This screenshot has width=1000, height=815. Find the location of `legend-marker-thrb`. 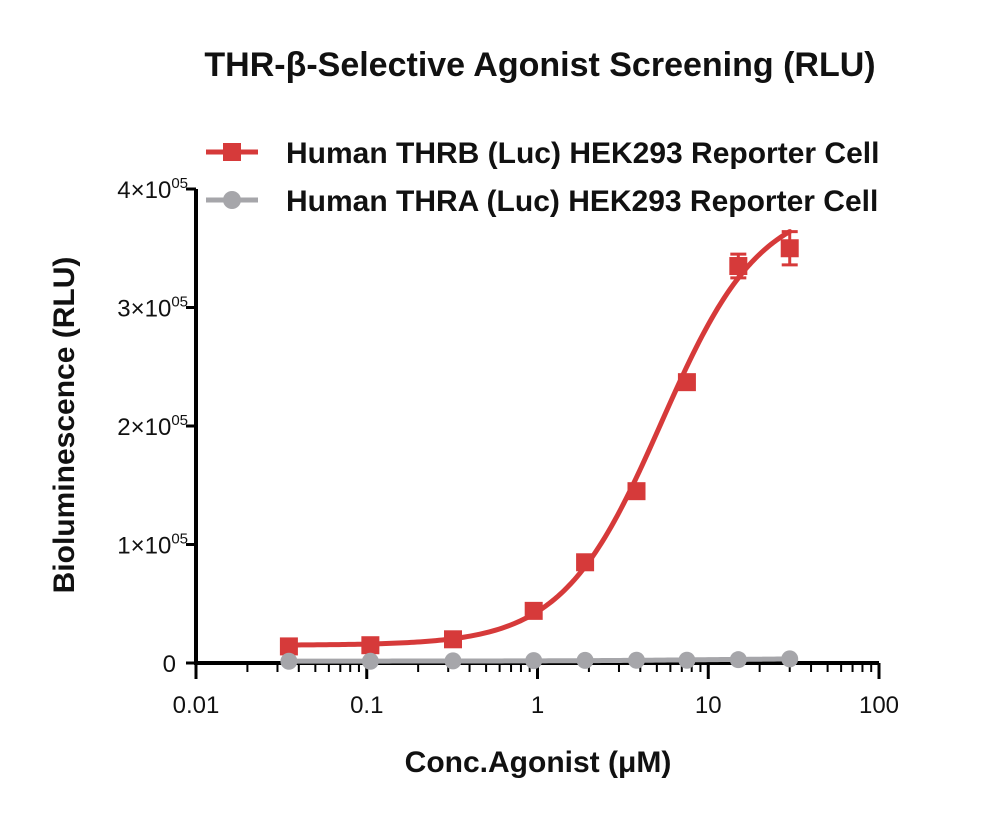

legend-marker-thrb is located at coordinates (232, 152).